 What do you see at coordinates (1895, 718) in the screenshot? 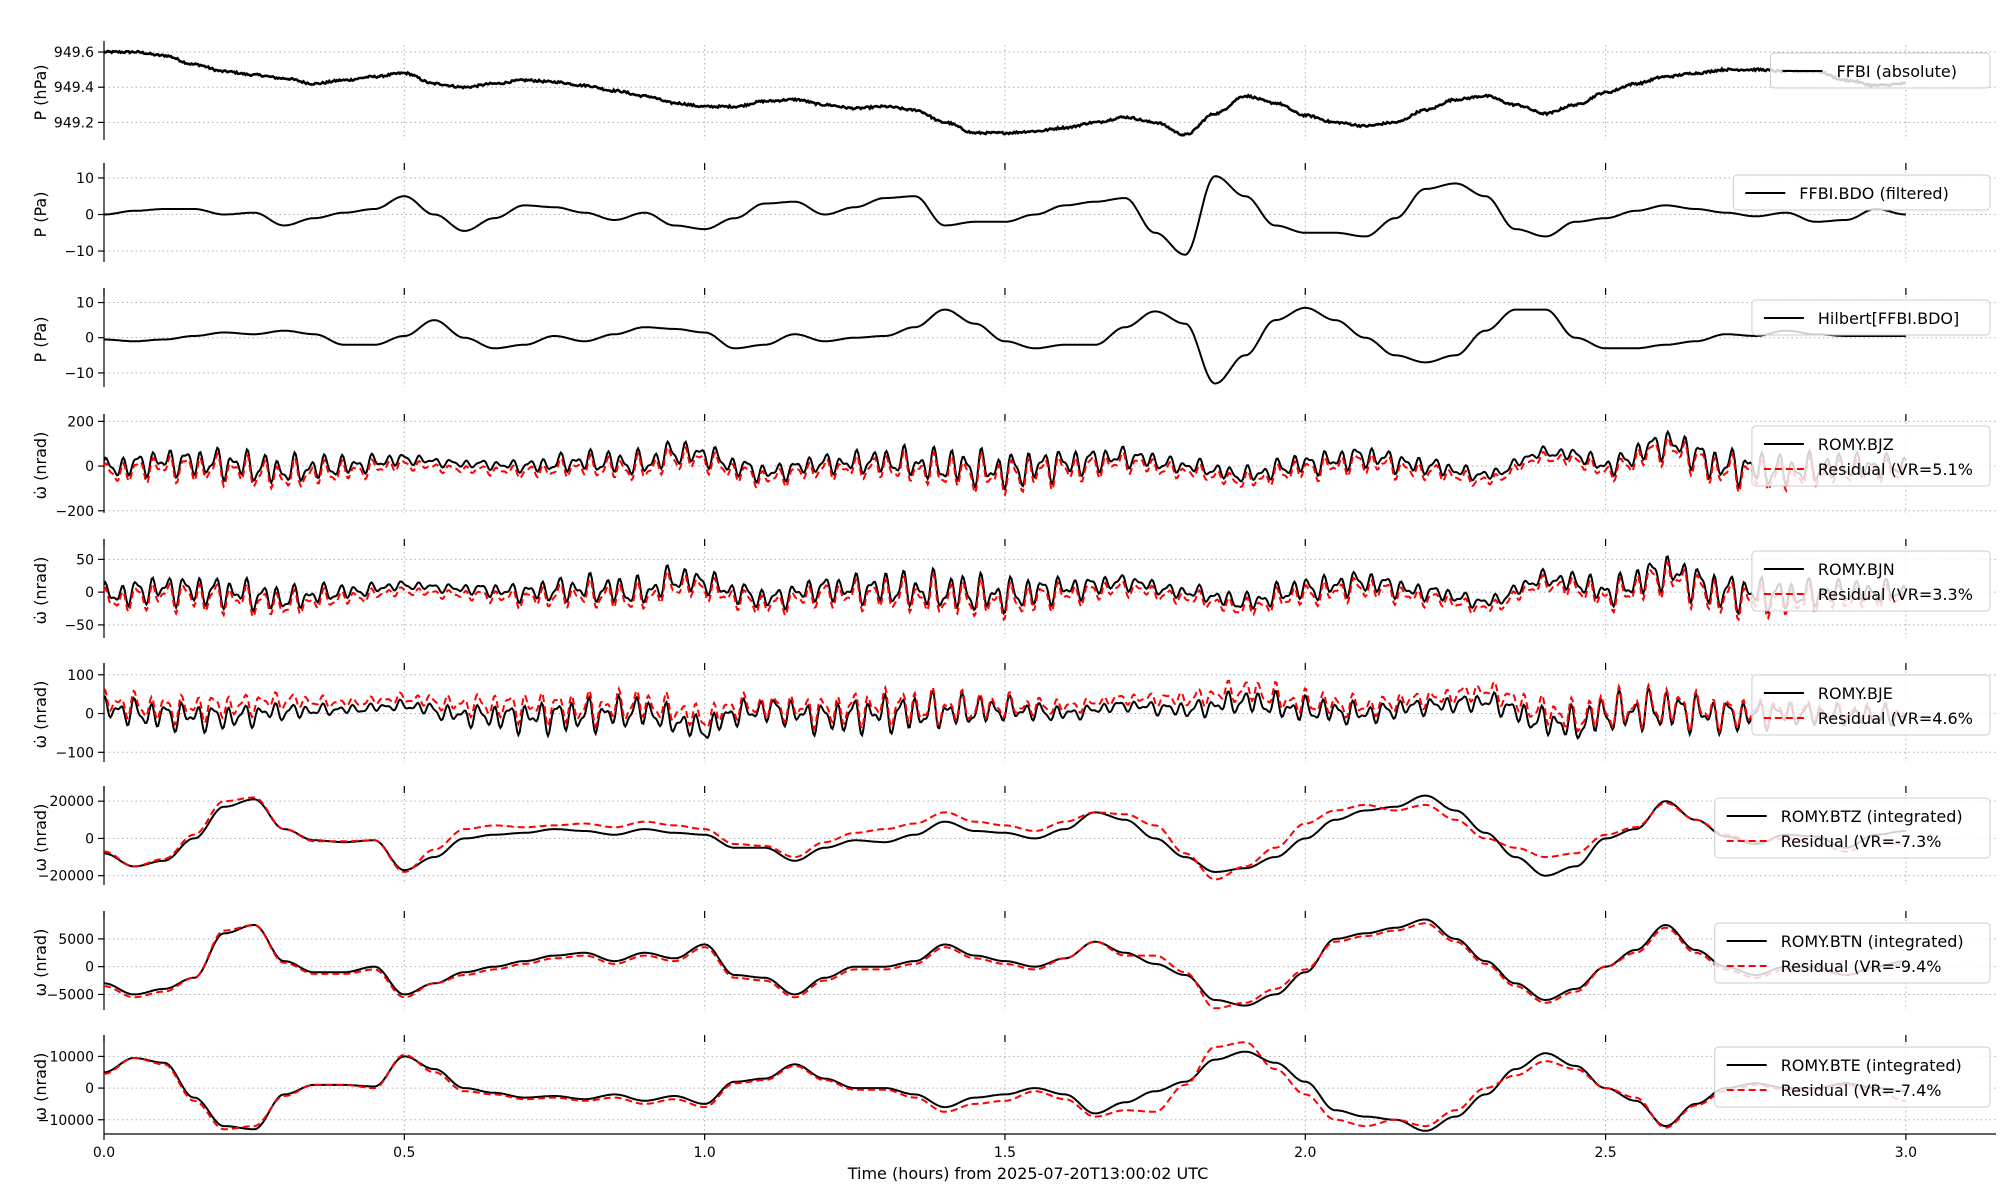
I see `legend-label: Residual (VR=4.6%` at bounding box center [1895, 718].